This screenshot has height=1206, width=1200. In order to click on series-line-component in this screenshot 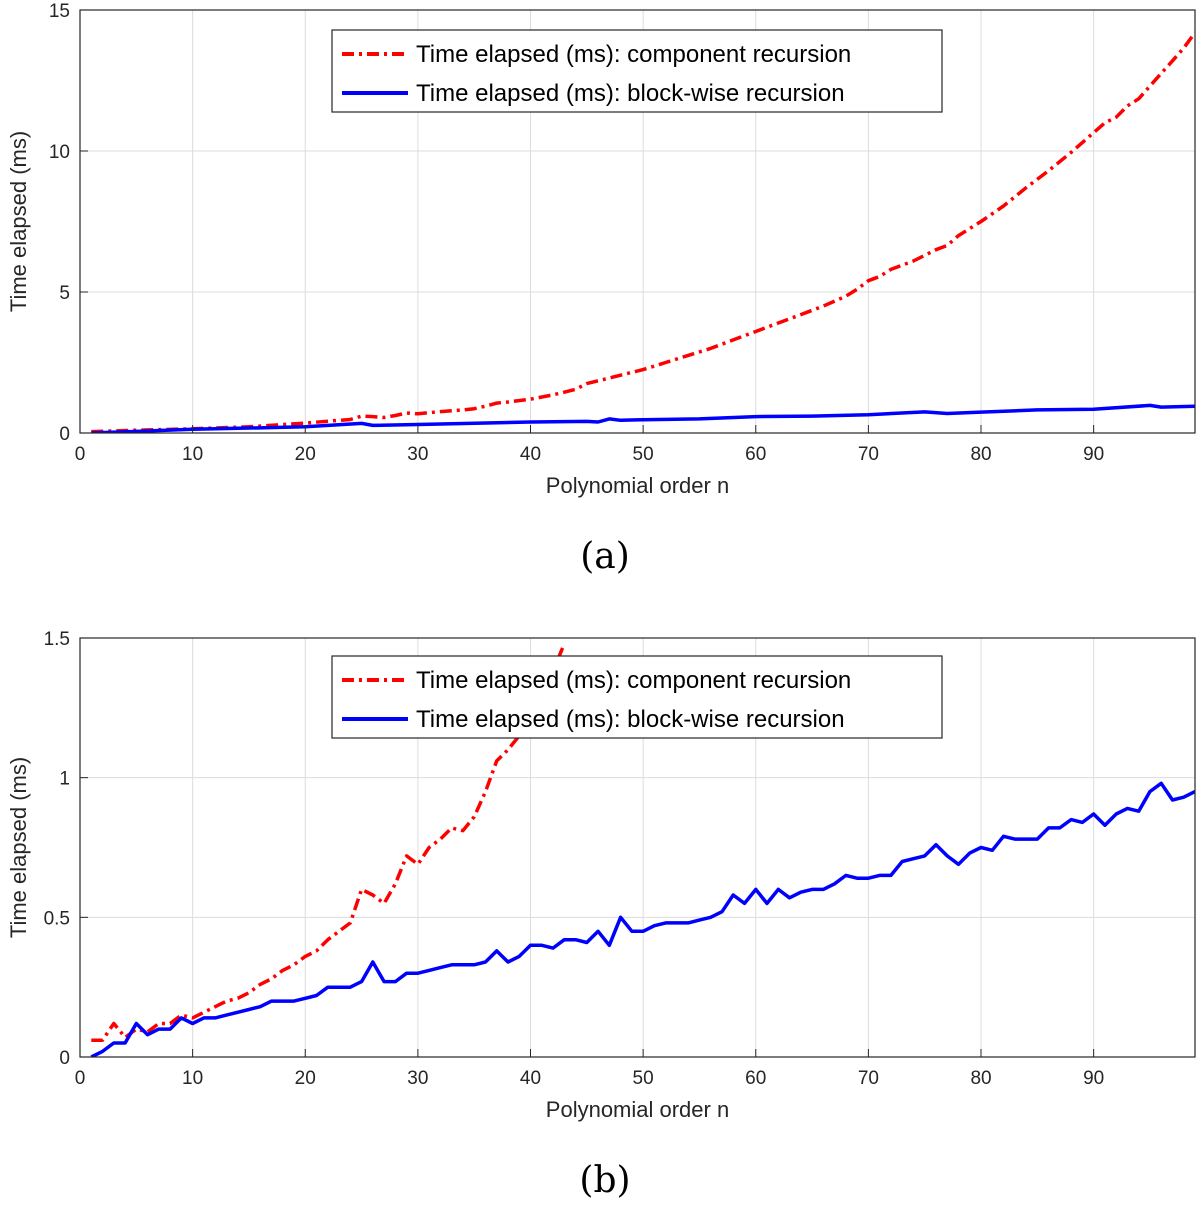, I will do `click(328, 842)`.